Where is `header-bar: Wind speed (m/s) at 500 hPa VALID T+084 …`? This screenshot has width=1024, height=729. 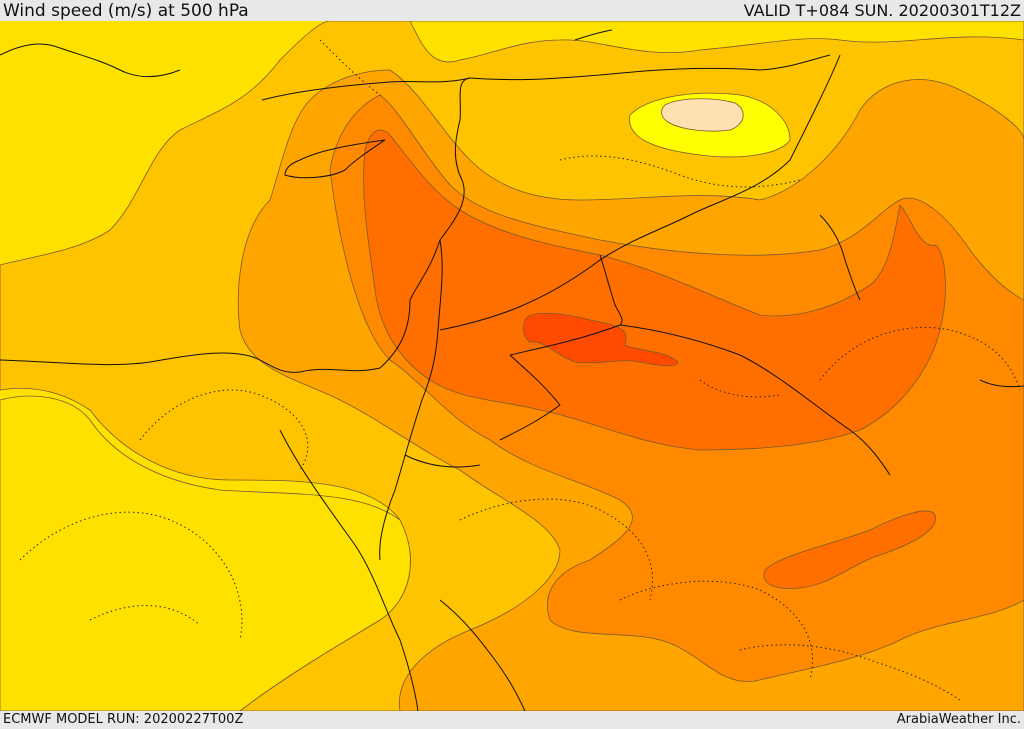
header-bar: Wind speed (m/s) at 500 hPa VALID T+084 … is located at coordinates (512, 10).